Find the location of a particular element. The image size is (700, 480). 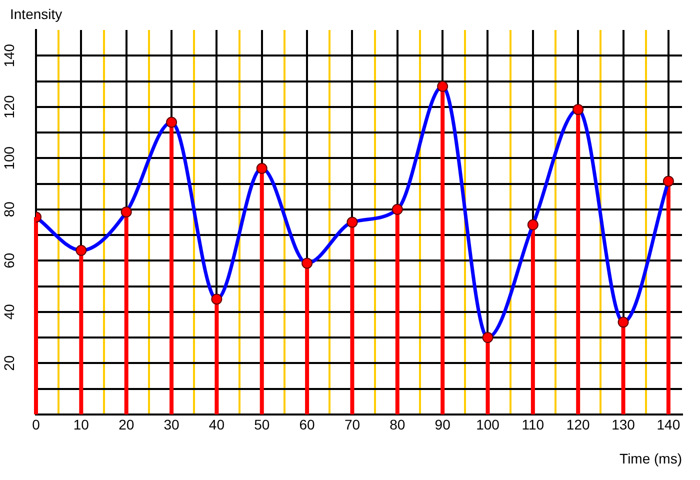

x-tick-label: 90 is located at coordinates (442, 424).